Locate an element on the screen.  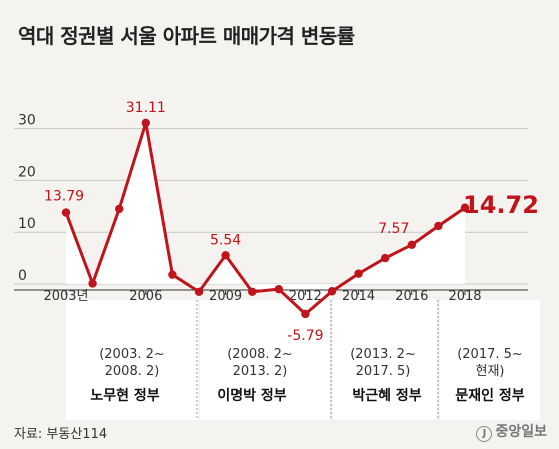
x-tick-label: 2006 is located at coordinates (145, 296).